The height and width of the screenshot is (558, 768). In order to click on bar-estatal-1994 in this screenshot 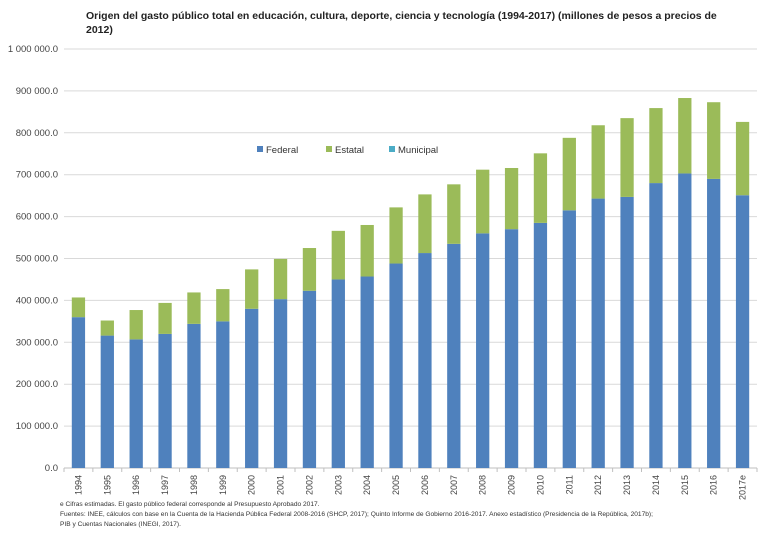, I will do `click(78, 307)`.